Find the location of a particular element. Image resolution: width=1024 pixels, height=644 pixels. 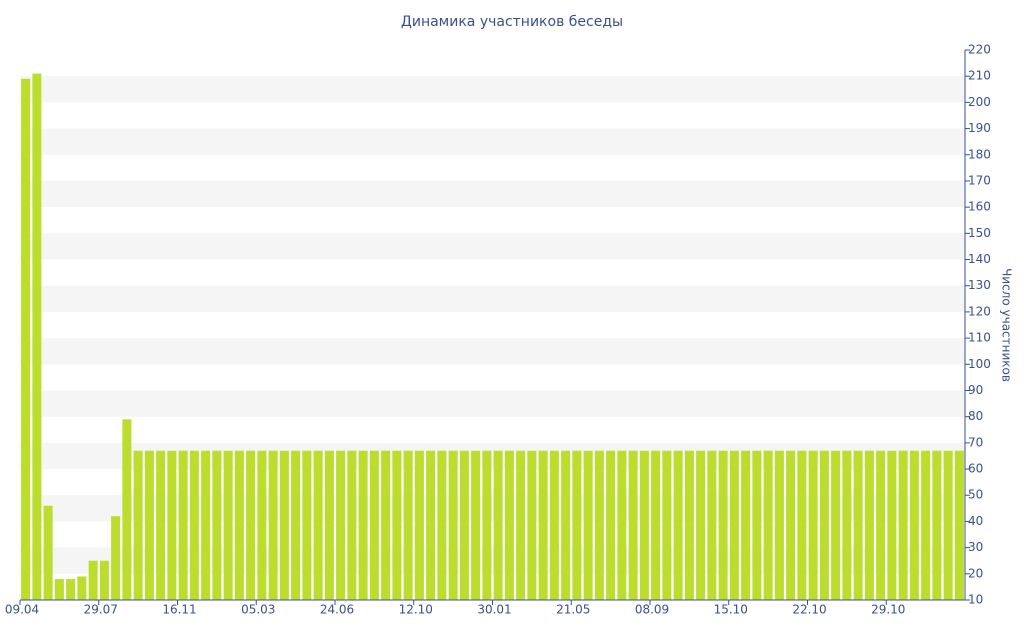

x-tick-label: 24.06 is located at coordinates (337, 610).